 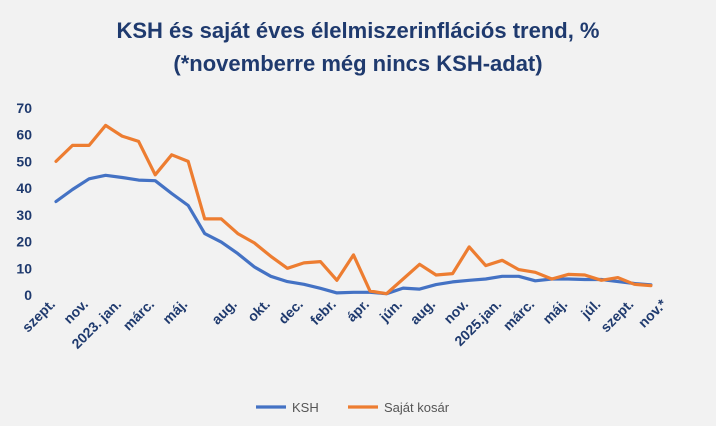 What do you see at coordinates (24, 161) in the screenshot?
I see `y-tick-label: 50` at bounding box center [24, 161].